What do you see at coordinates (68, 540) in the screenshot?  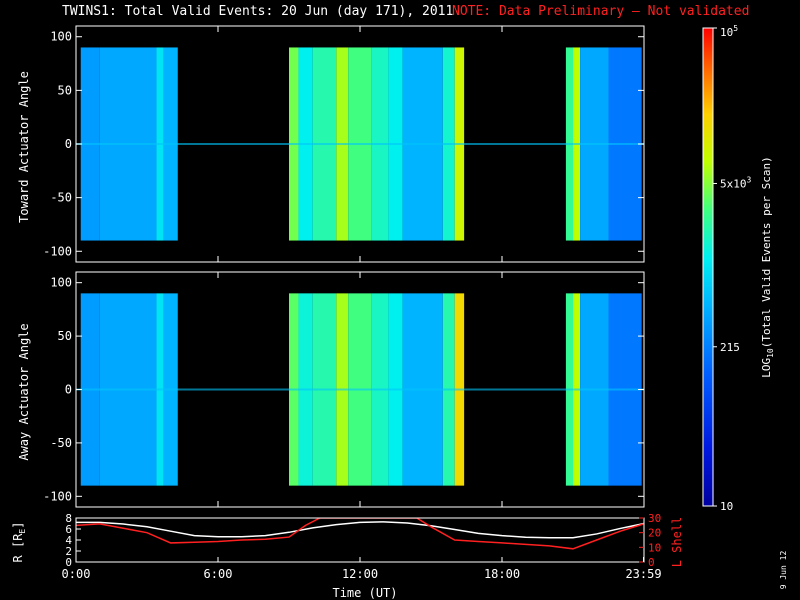 I see `orbit-left-ytick-label: 4` at bounding box center [68, 540].